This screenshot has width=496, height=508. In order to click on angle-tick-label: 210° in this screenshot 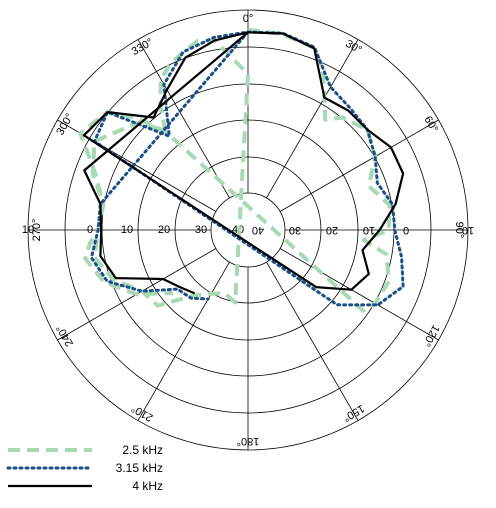, I will do `click(143, 413)`.